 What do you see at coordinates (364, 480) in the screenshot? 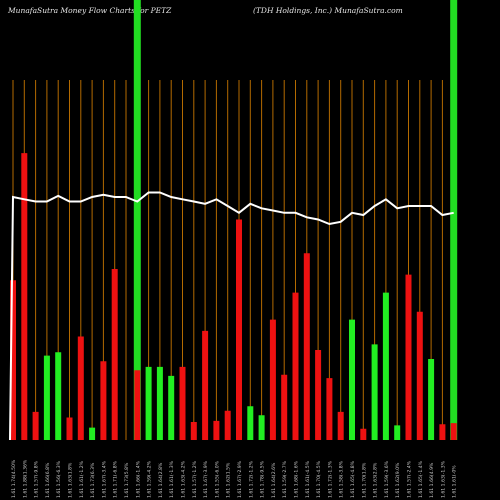
I see `x-tick-label: 1.61 1.70(1.8%` at bounding box center [364, 480].